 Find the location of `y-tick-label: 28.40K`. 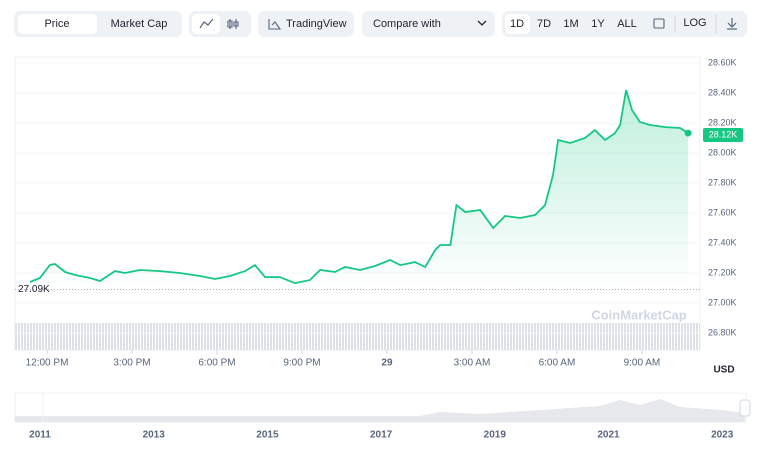

y-tick-label: 28.40K is located at coordinates (722, 92).